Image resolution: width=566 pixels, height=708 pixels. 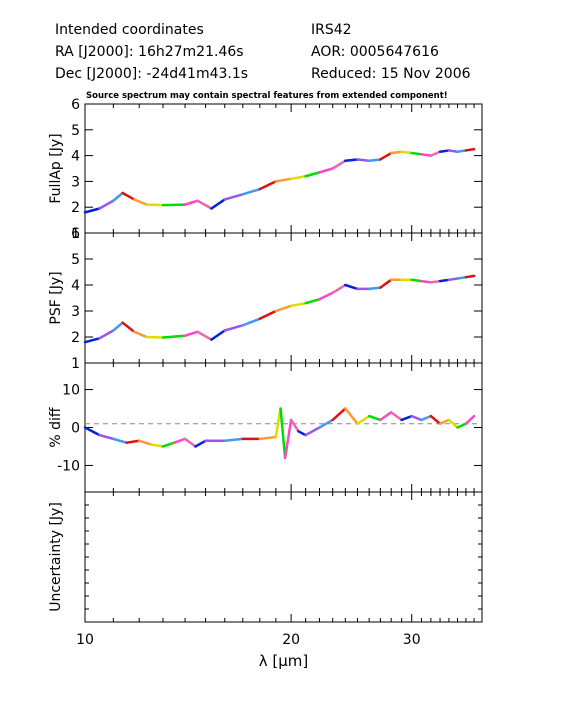 I want to click on ytick-label-diff: 0, so click(x=75, y=429).